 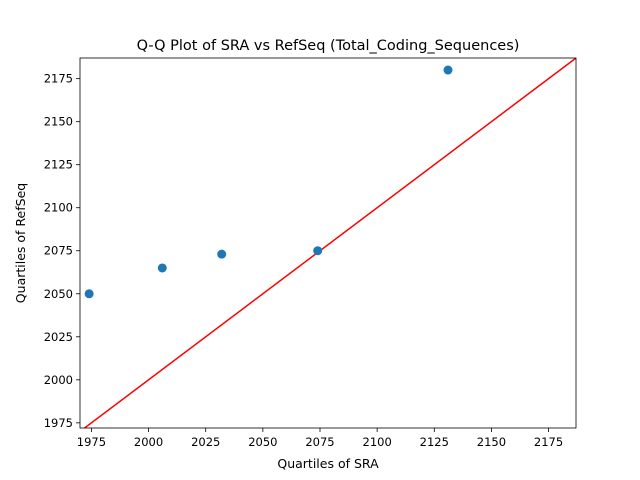 I want to click on x-axis-label: Quartiles of SRA, so click(x=328, y=463).